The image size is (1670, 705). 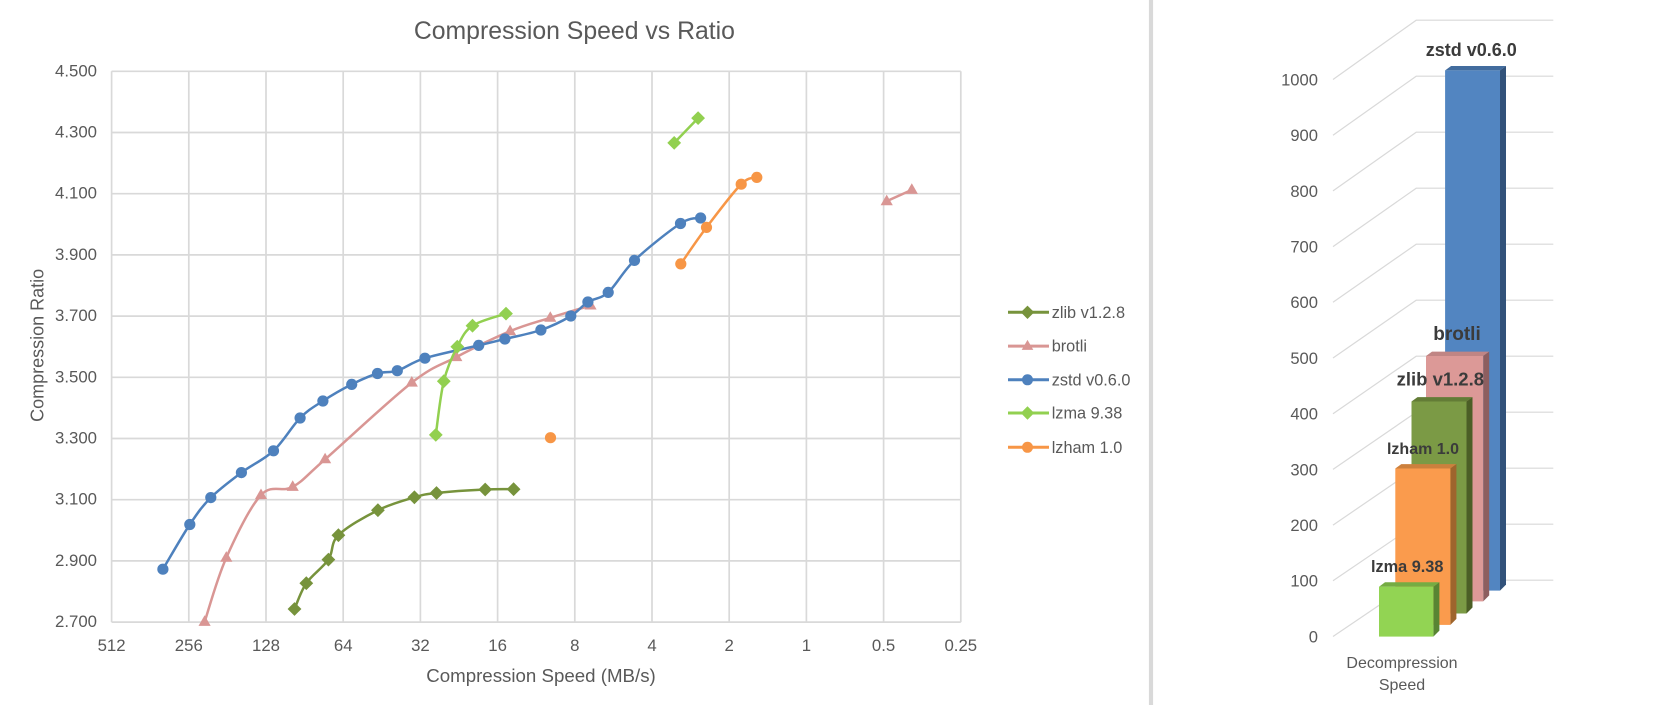 I want to click on svg-text: 500, so click(x=1304, y=358).